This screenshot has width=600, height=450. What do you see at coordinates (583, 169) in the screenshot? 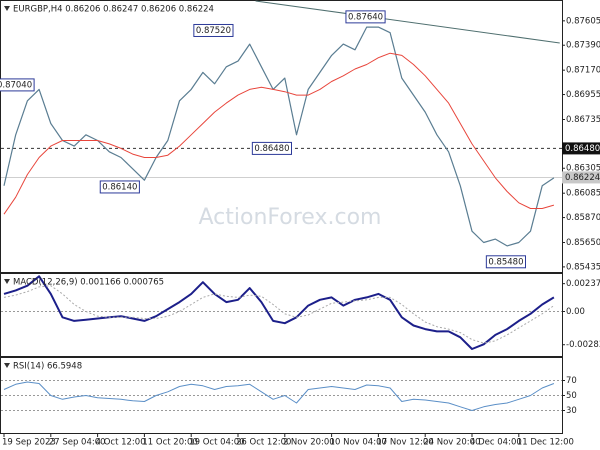
I see `y-tick-label: 0.86305` at bounding box center [583, 169].